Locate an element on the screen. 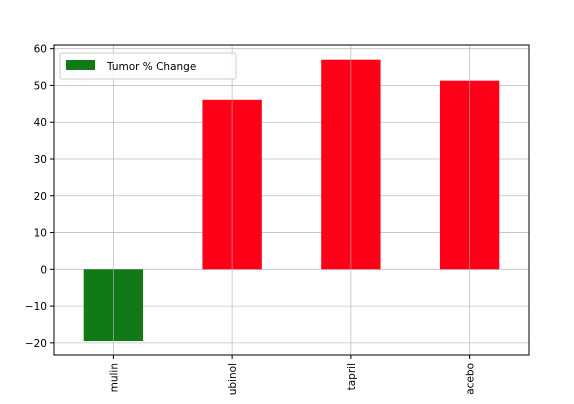 The width and height of the screenshot is (574, 404). y-tick-label: 10 is located at coordinates (40, 234).